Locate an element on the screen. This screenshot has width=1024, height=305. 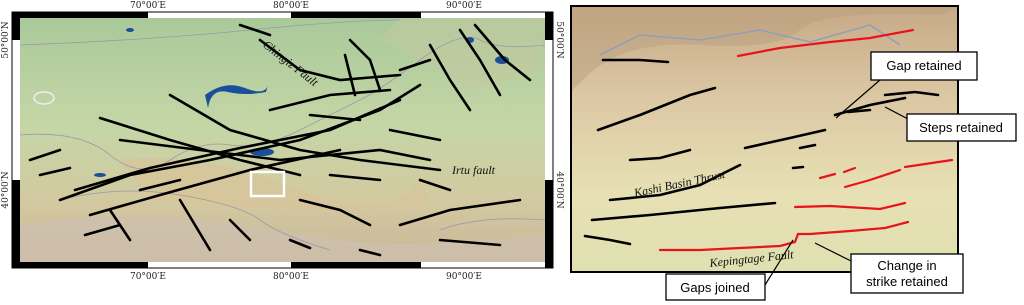
callout-text: Steps retained is located at coordinates (961, 127).